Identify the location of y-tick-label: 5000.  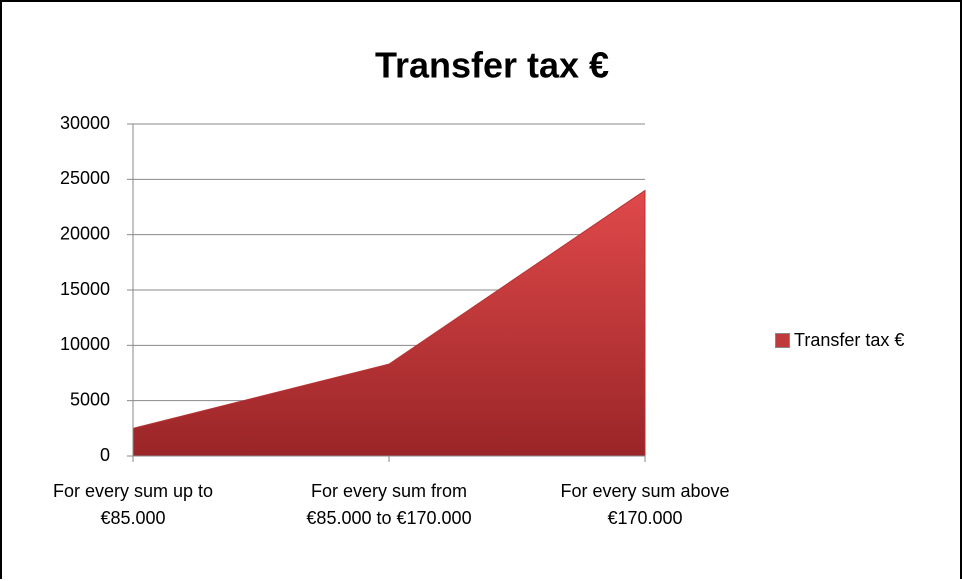
(90, 399).